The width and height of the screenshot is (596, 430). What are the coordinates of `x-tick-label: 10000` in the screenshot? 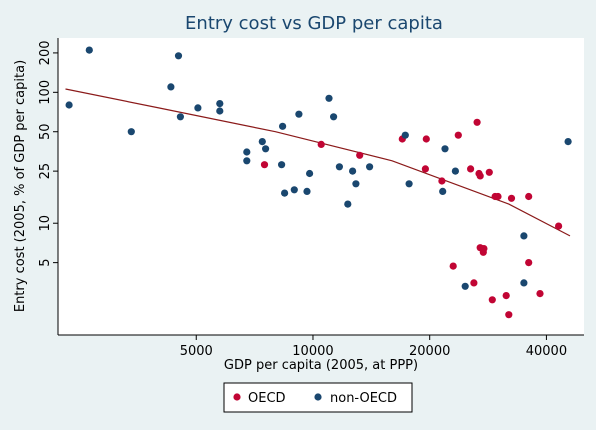 It's located at (312, 351).